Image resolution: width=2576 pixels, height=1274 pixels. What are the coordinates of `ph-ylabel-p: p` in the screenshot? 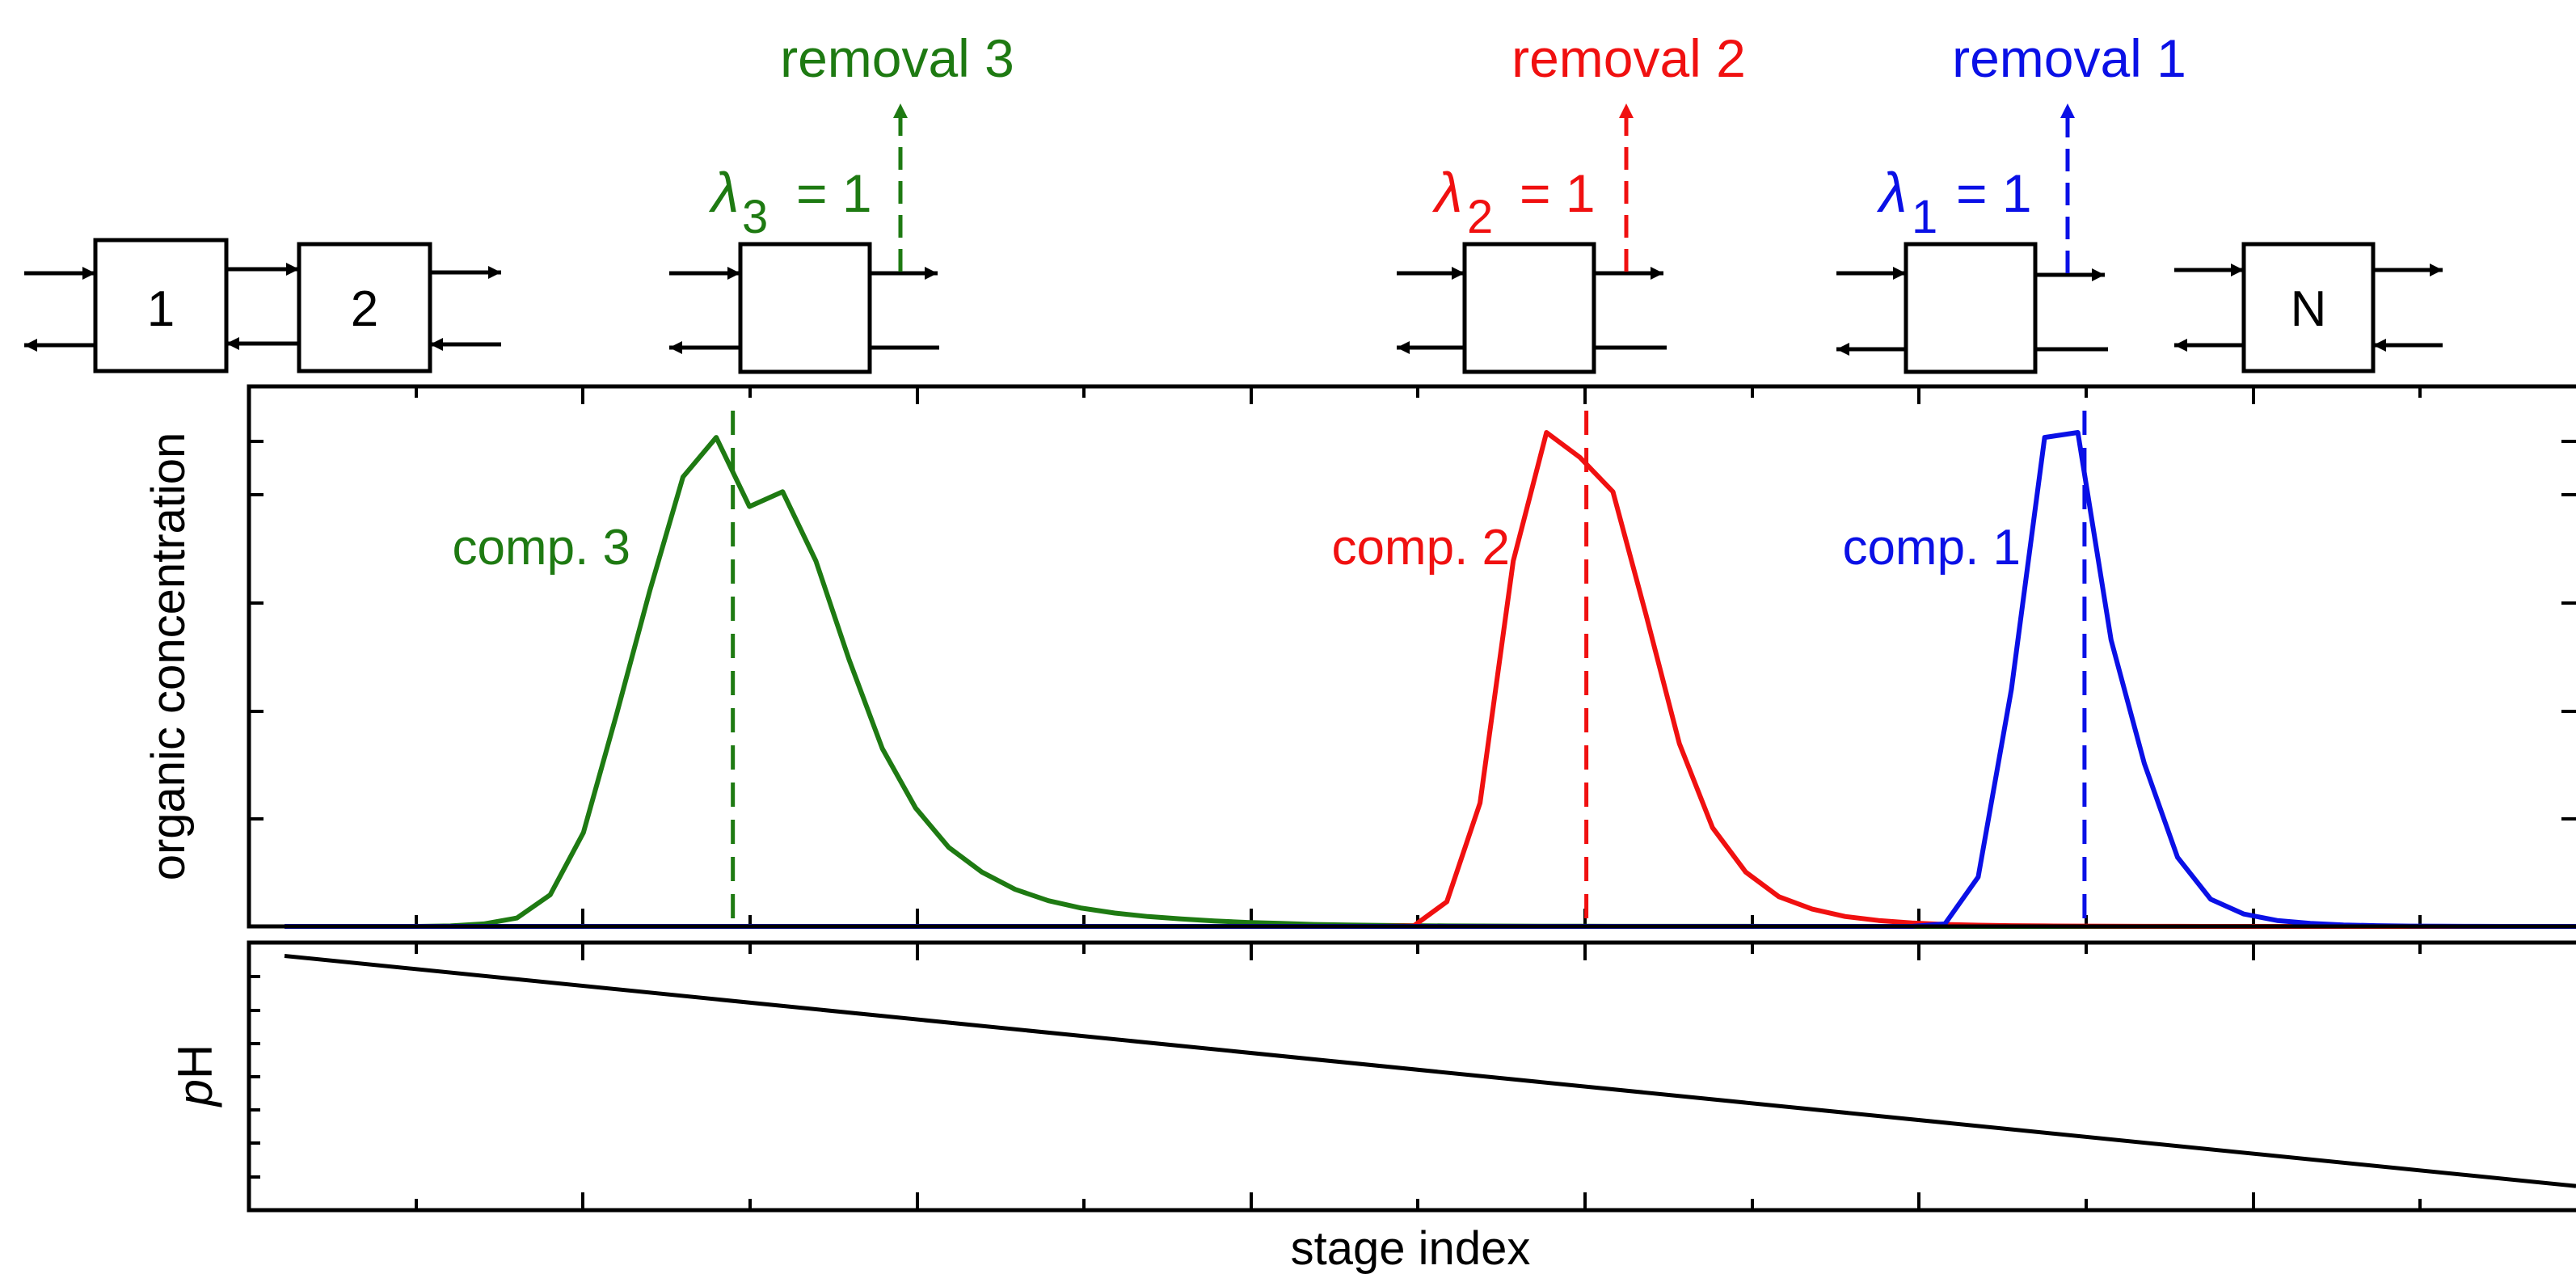 It's located at (195, 1093).